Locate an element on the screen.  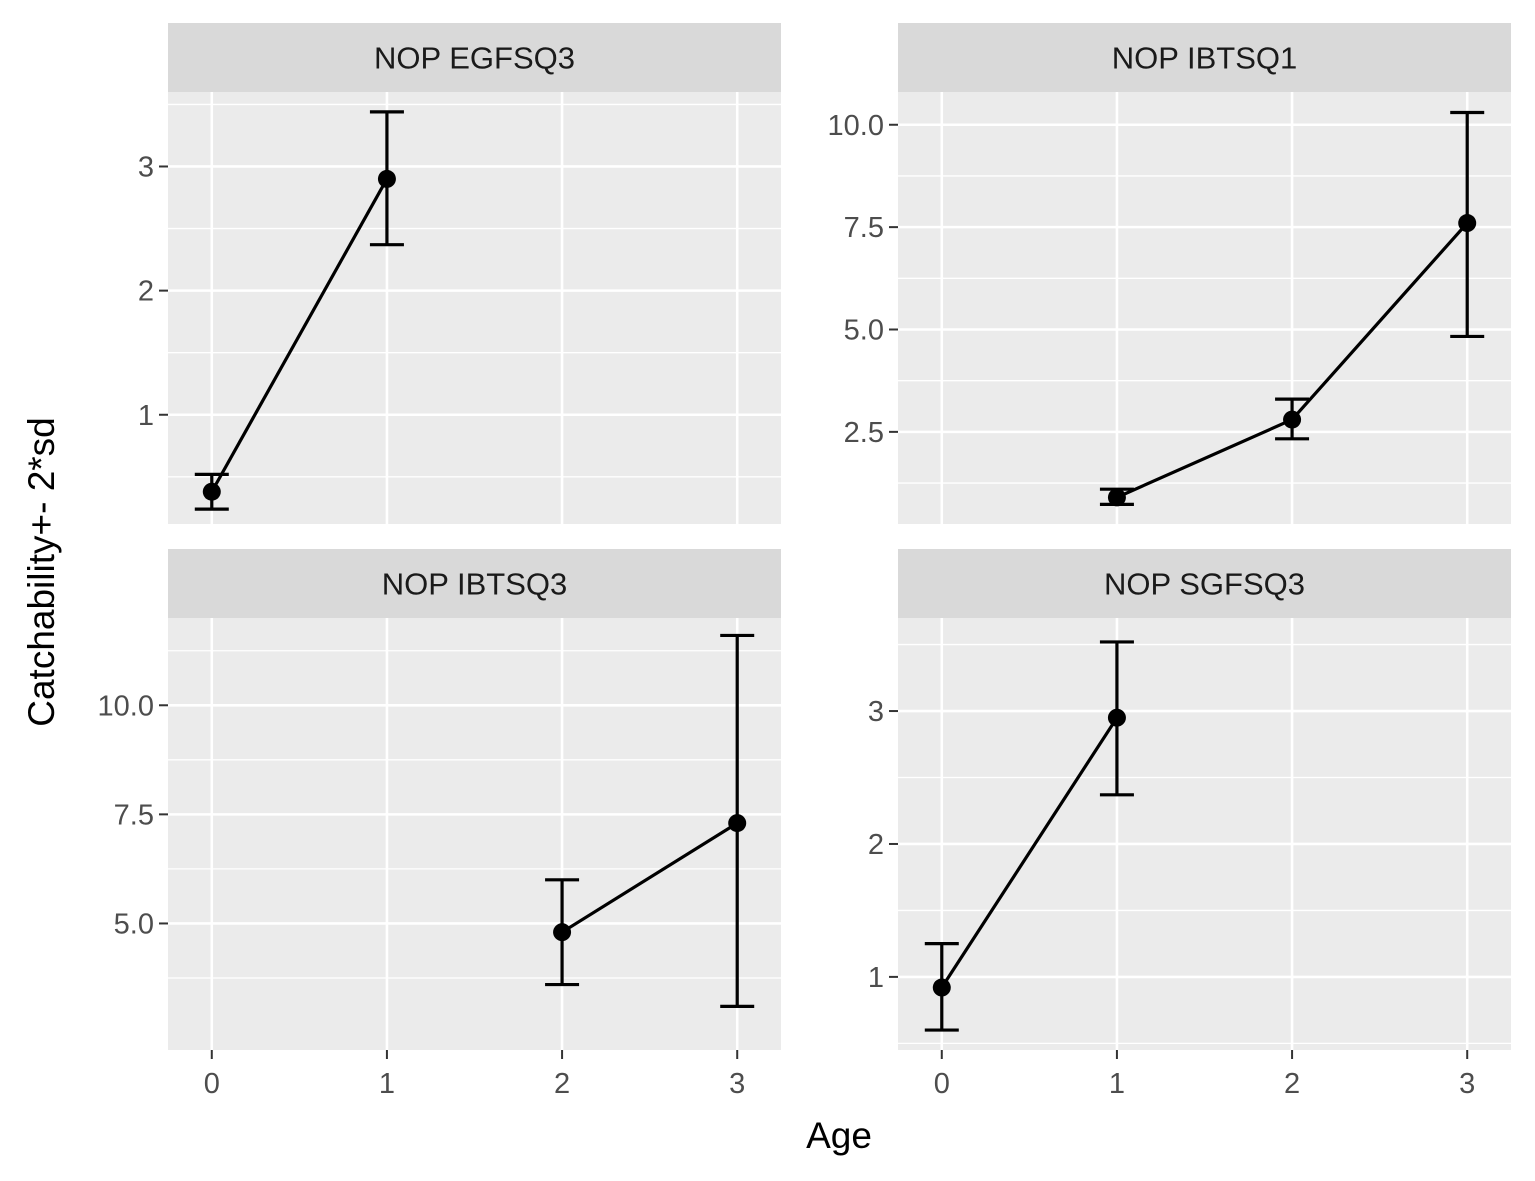
facet-title: NOP SGFSQ3 is located at coordinates (1204, 584).